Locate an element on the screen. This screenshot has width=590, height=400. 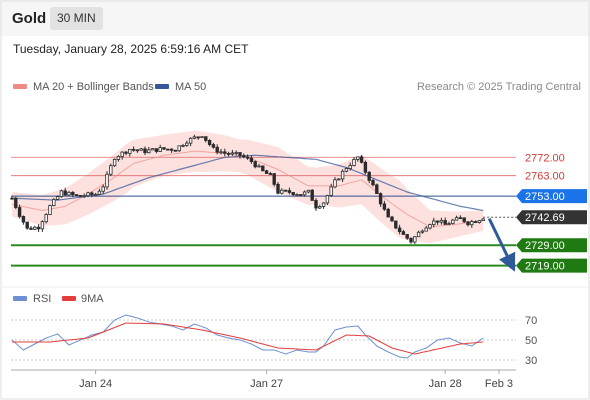
pivot-level-label: 2753.00 is located at coordinates (545, 197).